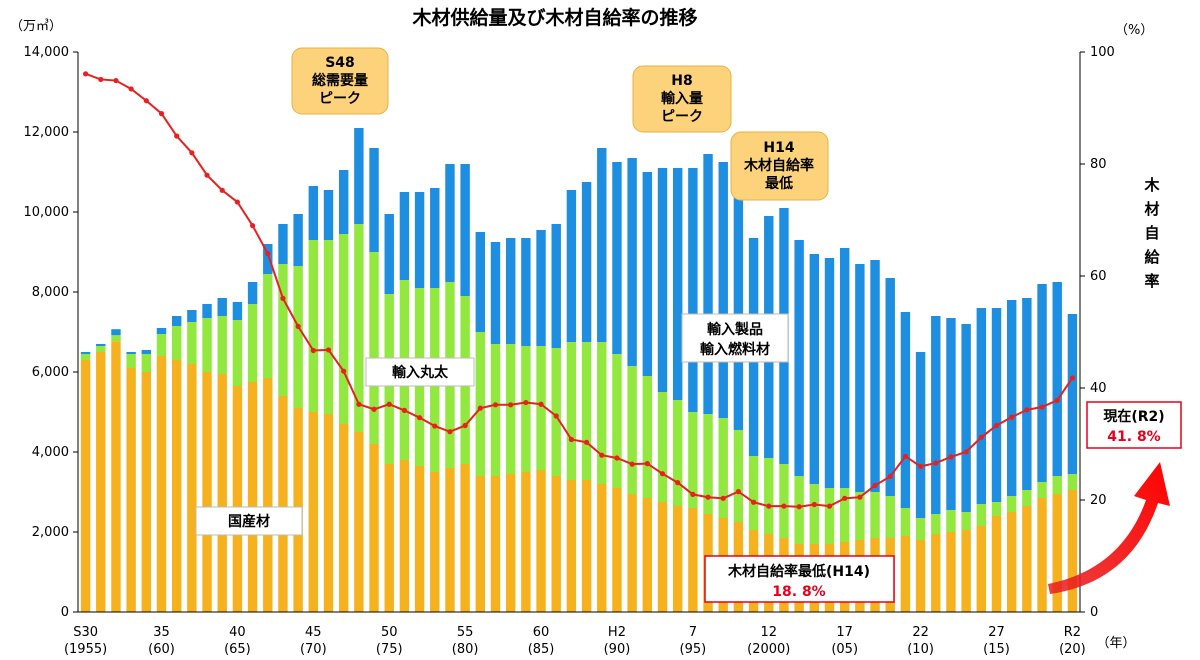 The height and width of the screenshot is (660, 1200). What do you see at coordinates (753, 493) in the screenshot?
I see `bar-imported-logs-1999` at bounding box center [753, 493].